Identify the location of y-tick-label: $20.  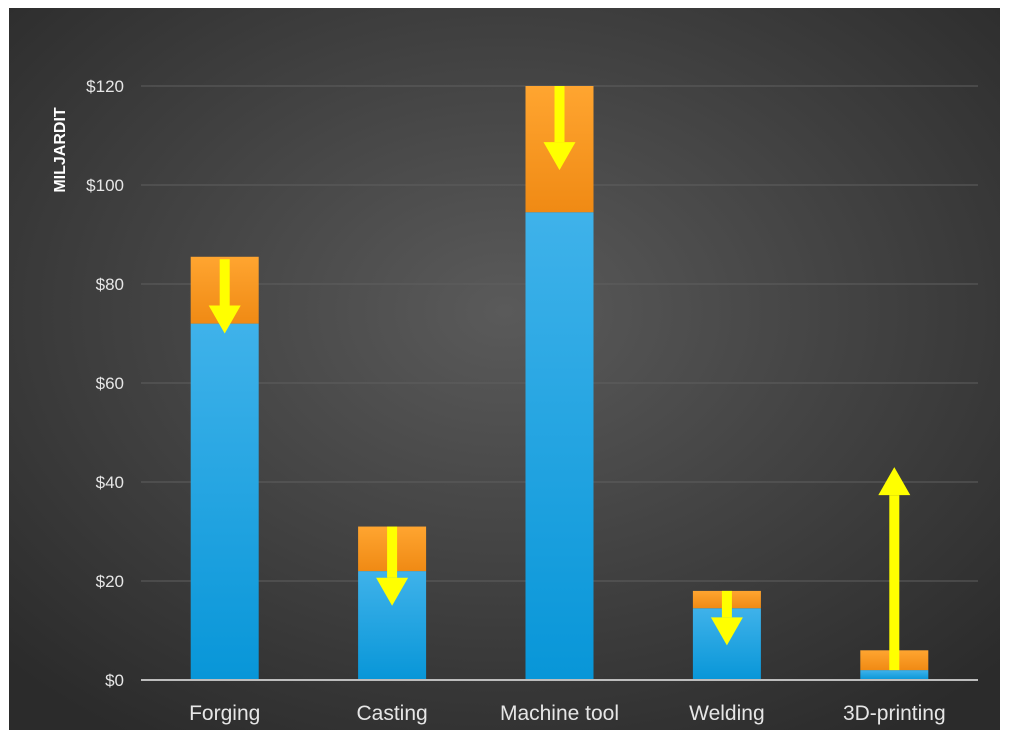
(110, 581).